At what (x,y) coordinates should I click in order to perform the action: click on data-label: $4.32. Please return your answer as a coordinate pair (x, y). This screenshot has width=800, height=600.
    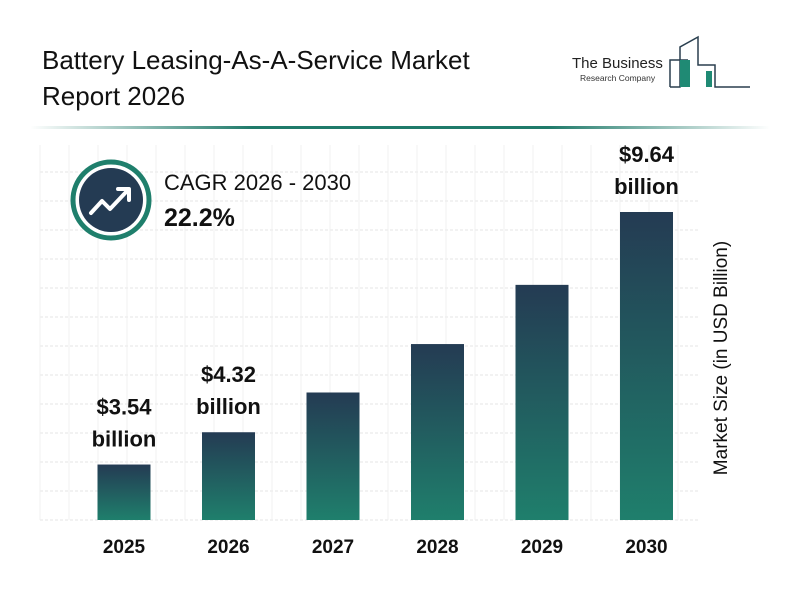
    Looking at the image, I should click on (228, 374).